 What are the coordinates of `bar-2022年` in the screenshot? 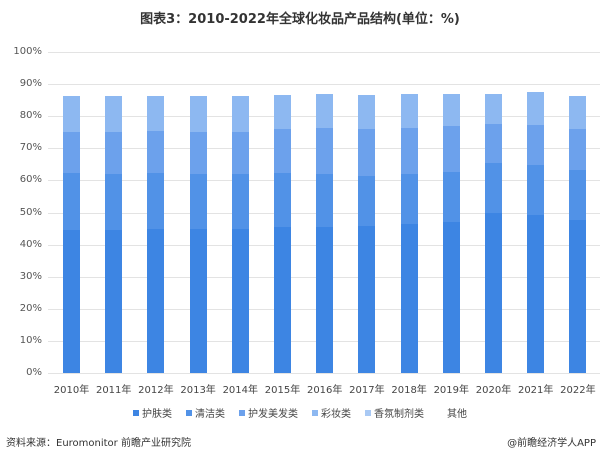 It's located at (578, 234).